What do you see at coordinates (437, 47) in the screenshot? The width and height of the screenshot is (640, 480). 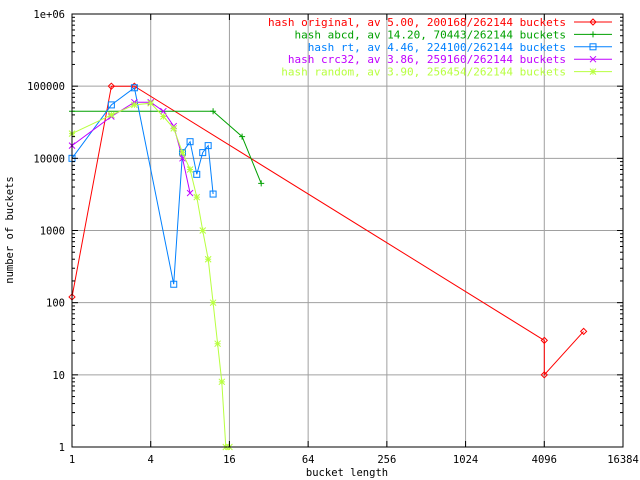 I see `legend-label: hash rt, av 4.46, 224100/262144 buckets` at bounding box center [437, 47].